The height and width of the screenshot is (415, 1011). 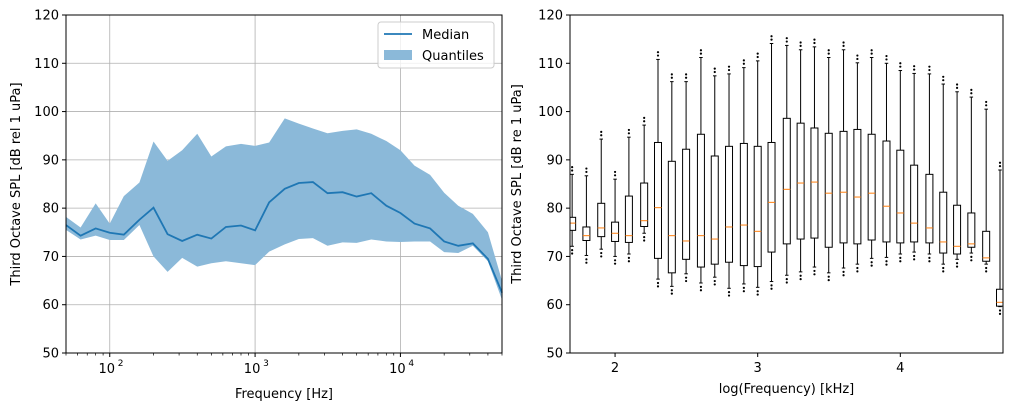 What do you see at coordinates (411, 364) in the screenshot?
I see `x-tick-label-exponent: 4` at bounding box center [411, 364].